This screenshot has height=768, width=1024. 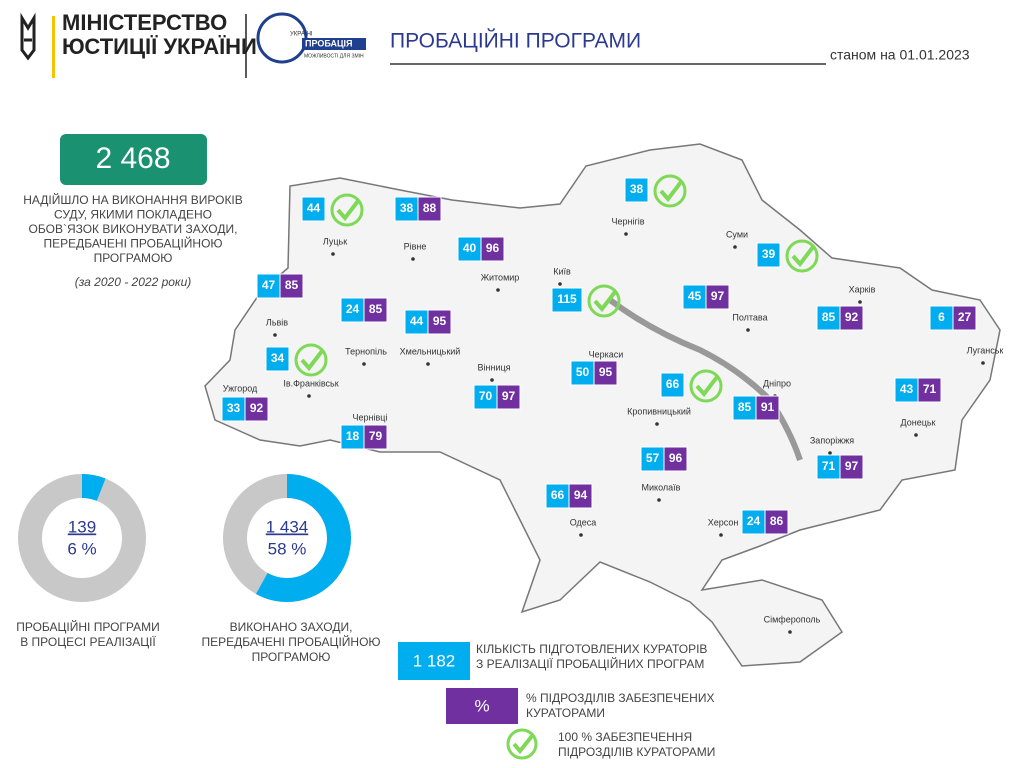 What do you see at coordinates (353, 436) in the screenshot?
I see `curators-count: 18` at bounding box center [353, 436].